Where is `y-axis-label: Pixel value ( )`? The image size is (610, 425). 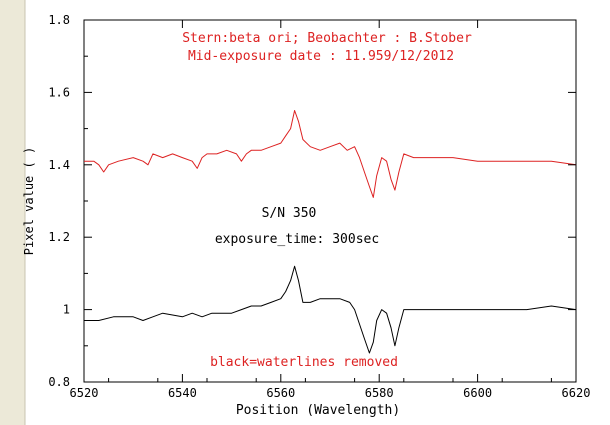
y-axis-label: Pixel value ( ) is located at coordinates (29, 201).